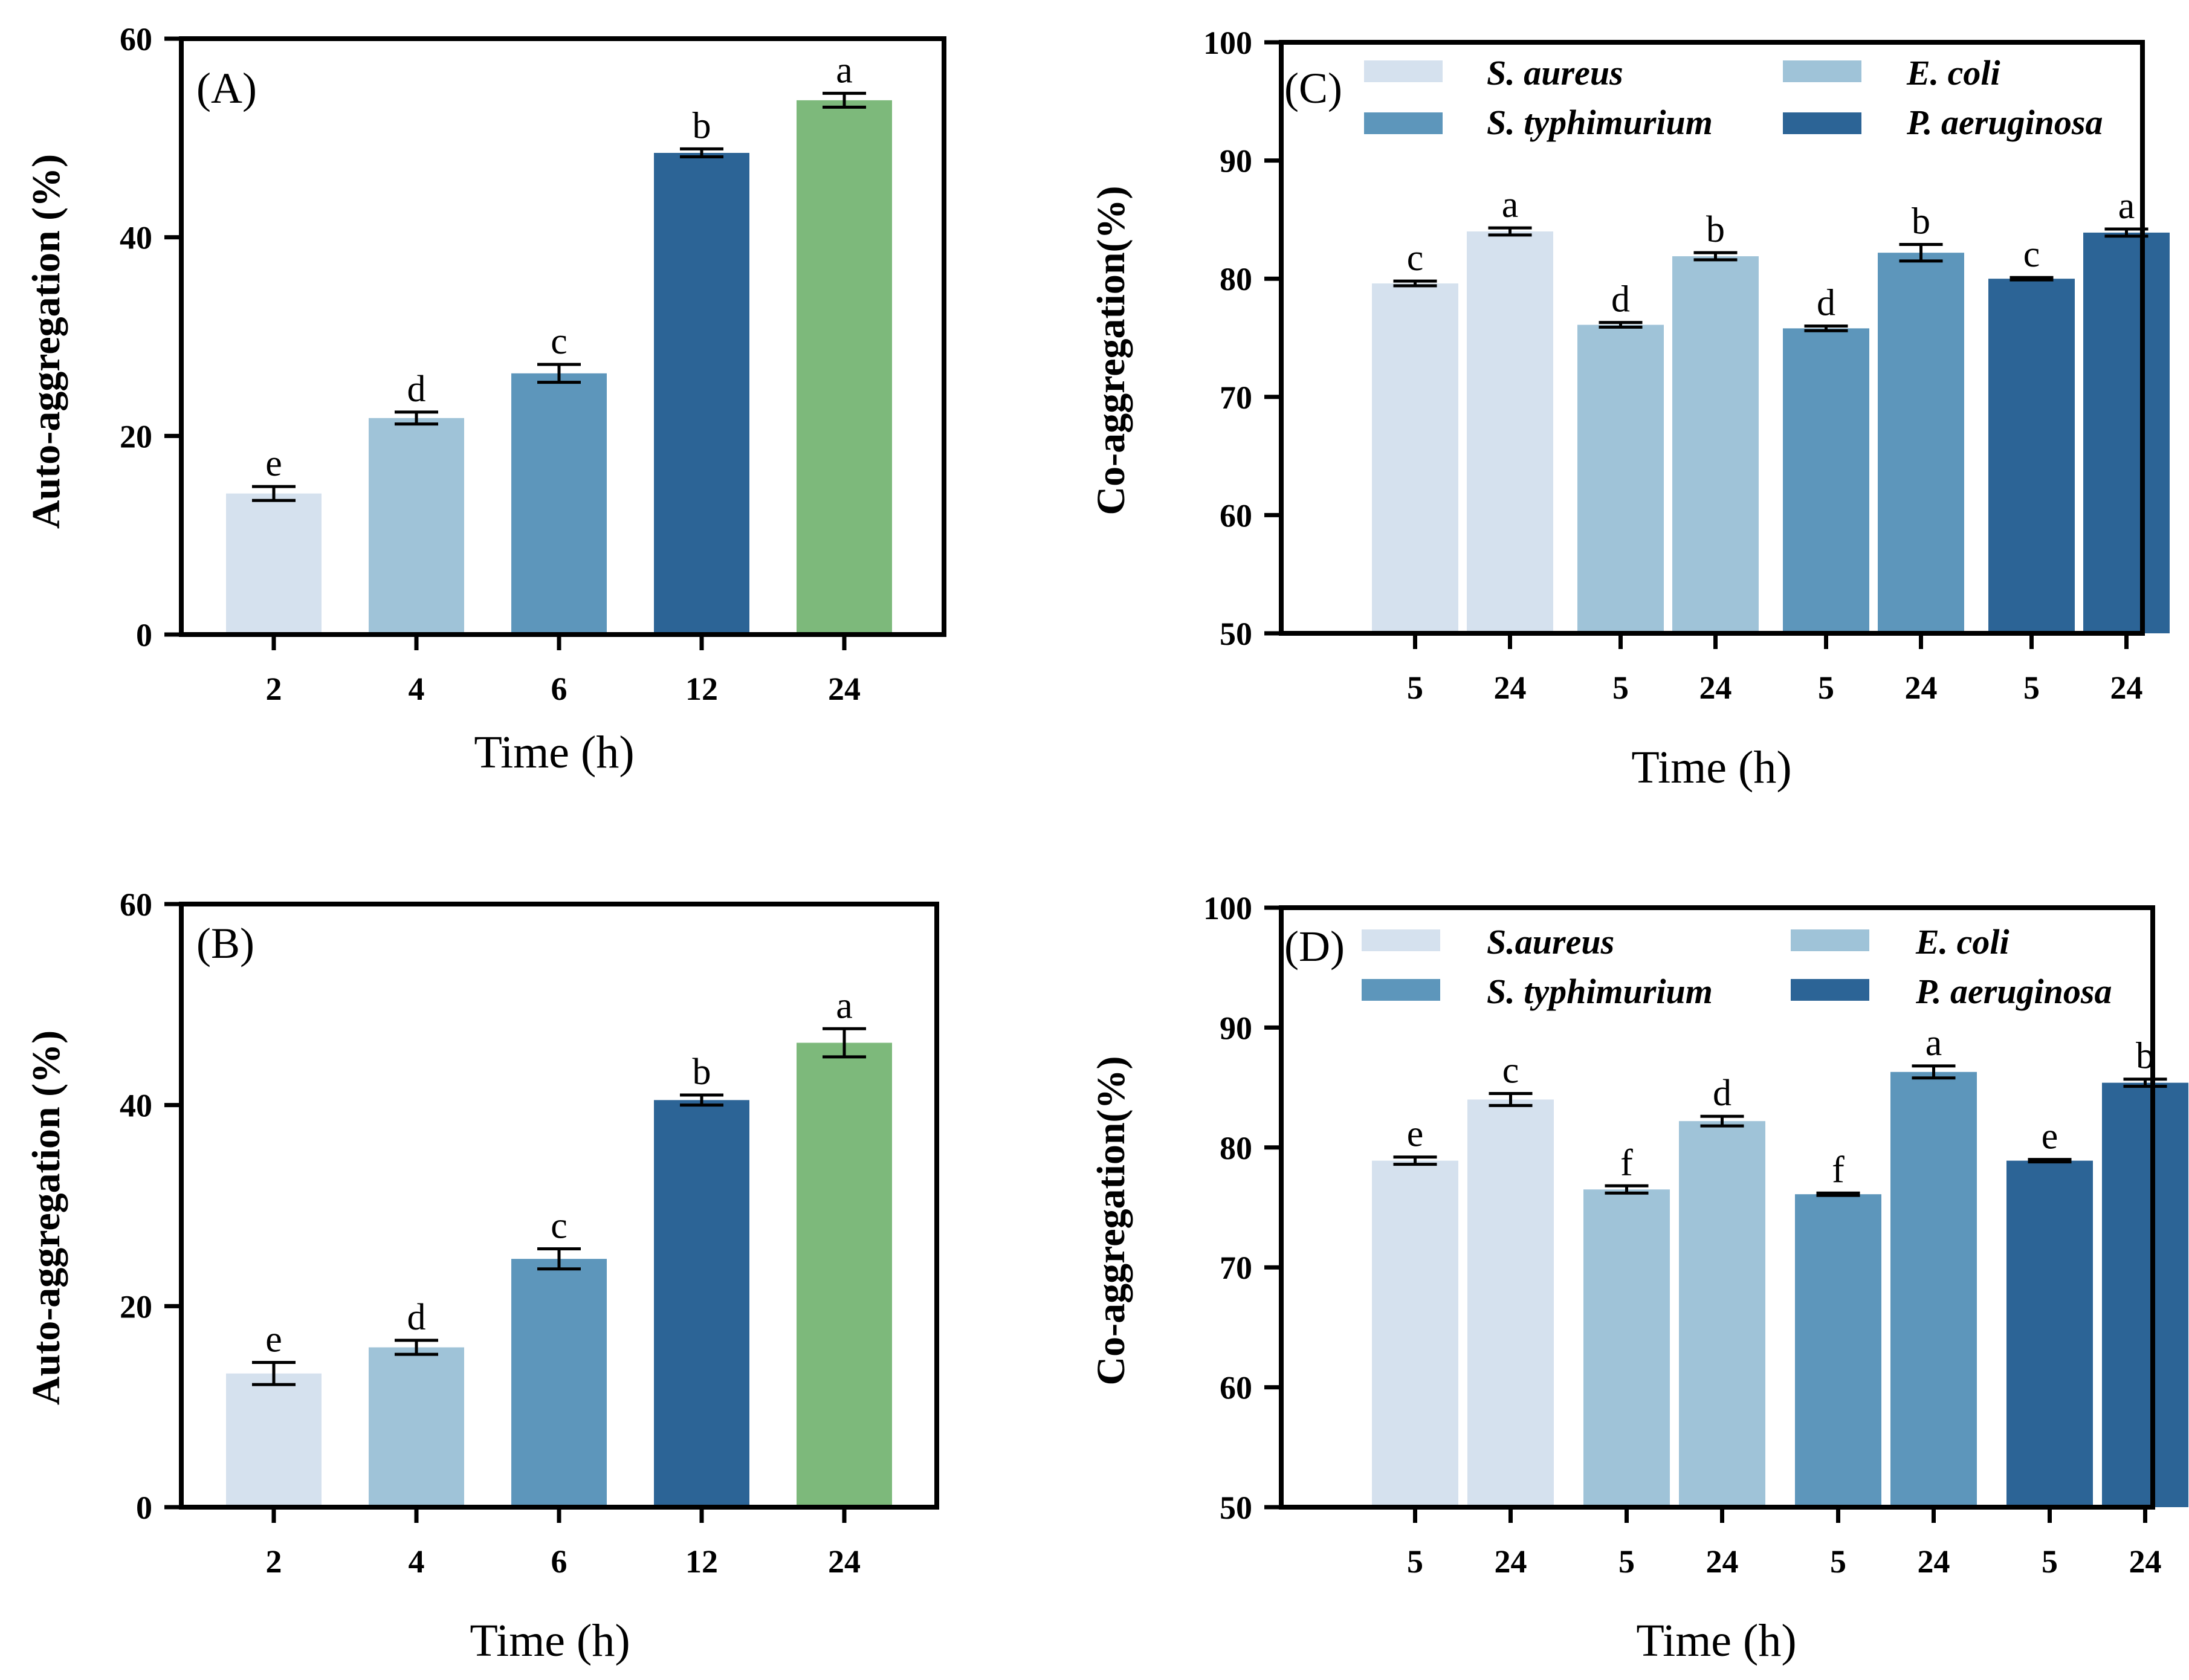 This screenshot has width=2189, height=1680. I want to click on panel-a-y-tick-label: 20, so click(136, 436).